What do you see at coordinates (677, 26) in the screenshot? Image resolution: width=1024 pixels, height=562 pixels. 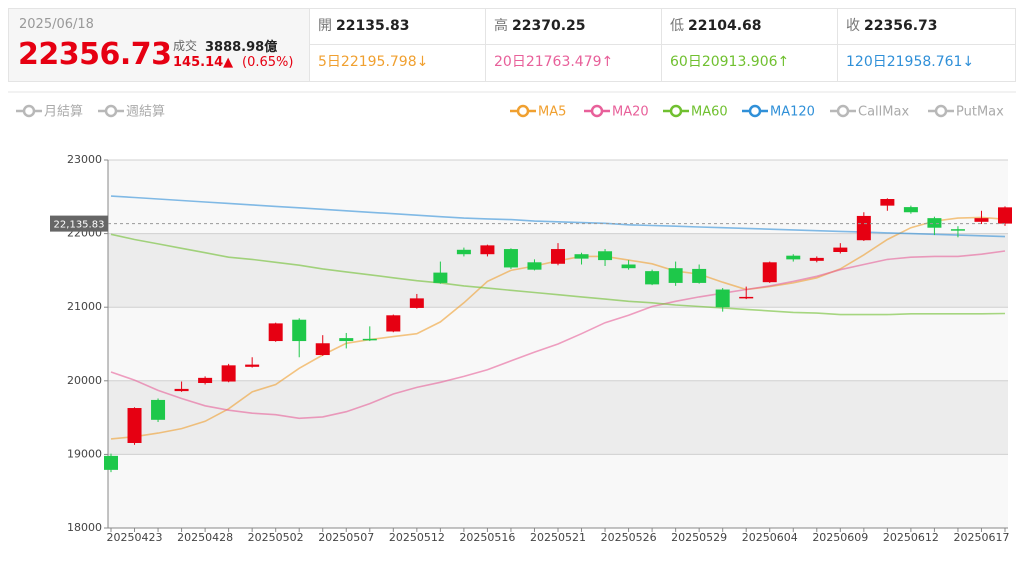 I see `stat-label: 低` at bounding box center [677, 26].